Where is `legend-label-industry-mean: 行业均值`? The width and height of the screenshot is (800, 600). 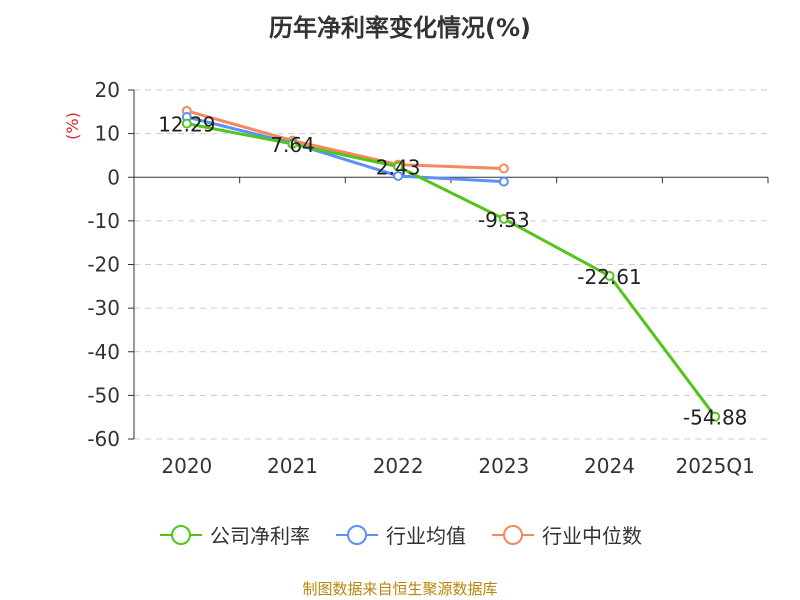 legend-label-industry-mean: 行业均值 is located at coordinates (426, 536).